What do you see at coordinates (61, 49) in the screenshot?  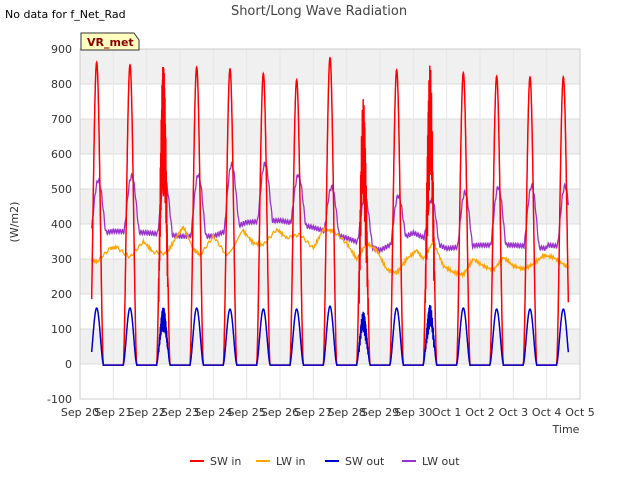 I see `y-tick-label: 900` at bounding box center [61, 49].